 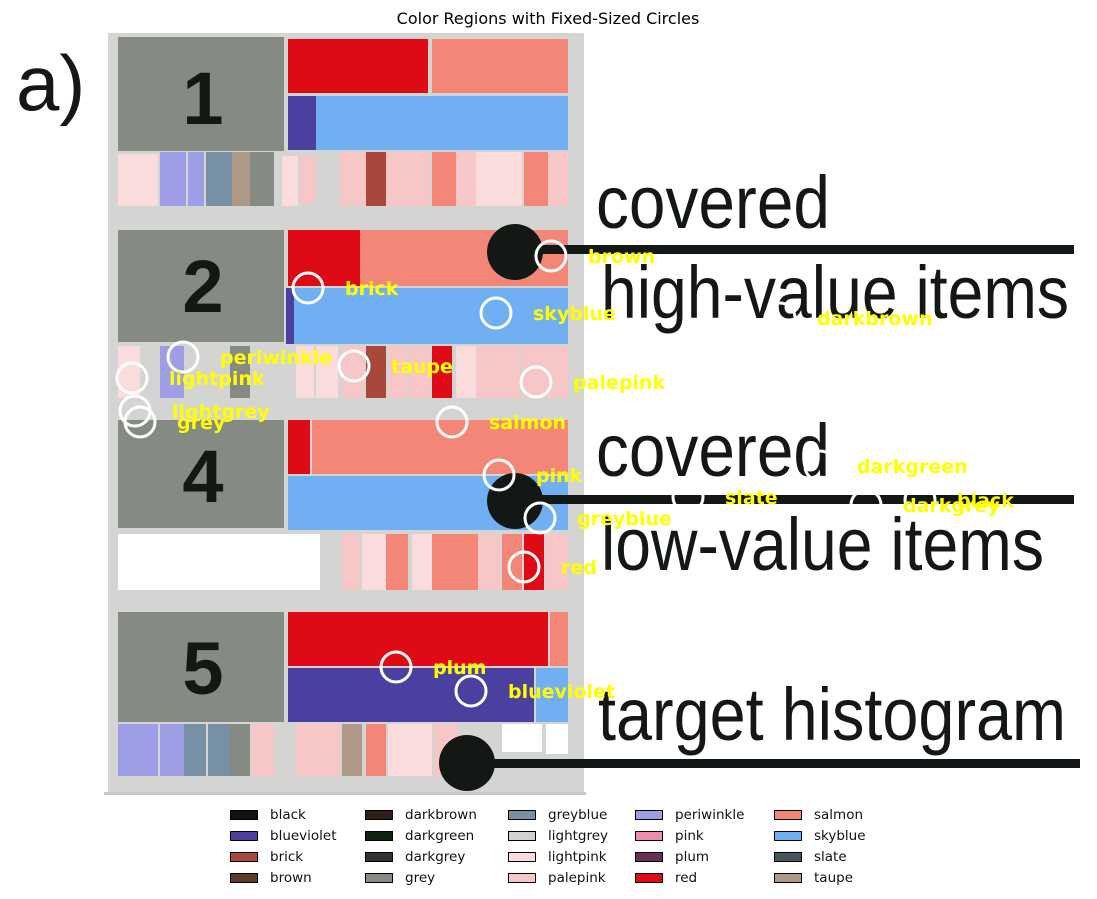 I want to click on legend-label: salmon, so click(x=839, y=814).